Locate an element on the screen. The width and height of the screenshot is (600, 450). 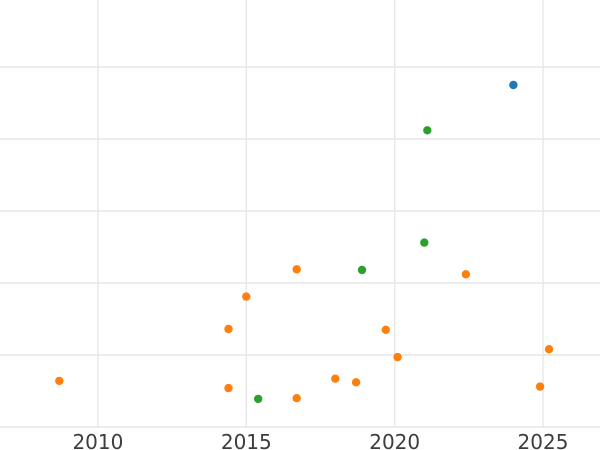
x-tick-label: 2010 is located at coordinates (98, 439).